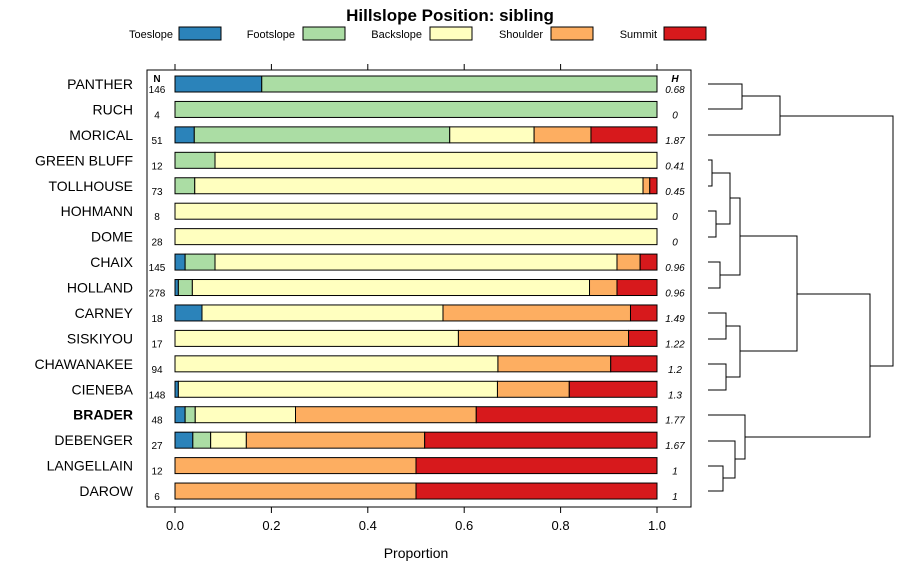  What do you see at coordinates (450, 15) in the screenshot?
I see `chart-title: Hillslope Position: sibling` at bounding box center [450, 15].